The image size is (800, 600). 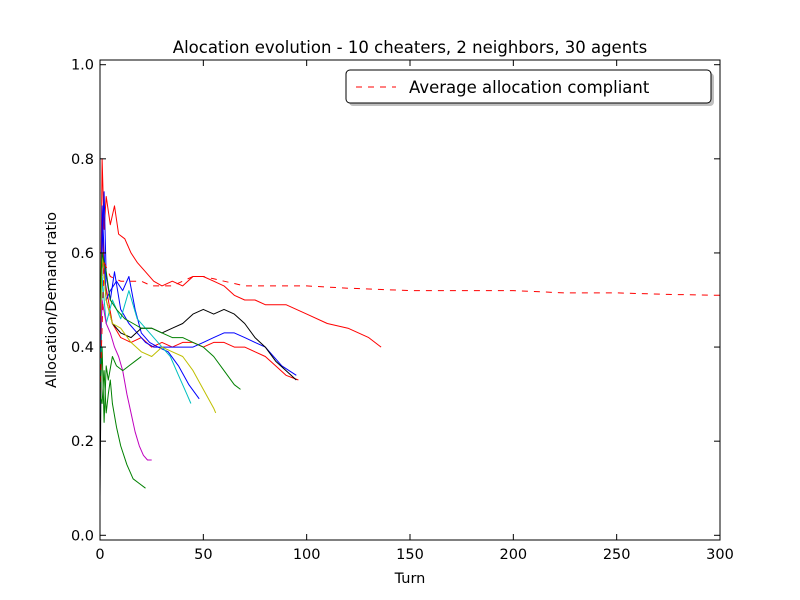 What do you see at coordinates (82, 254) in the screenshot?
I see `y-tick-label: 0.6` at bounding box center [82, 254].